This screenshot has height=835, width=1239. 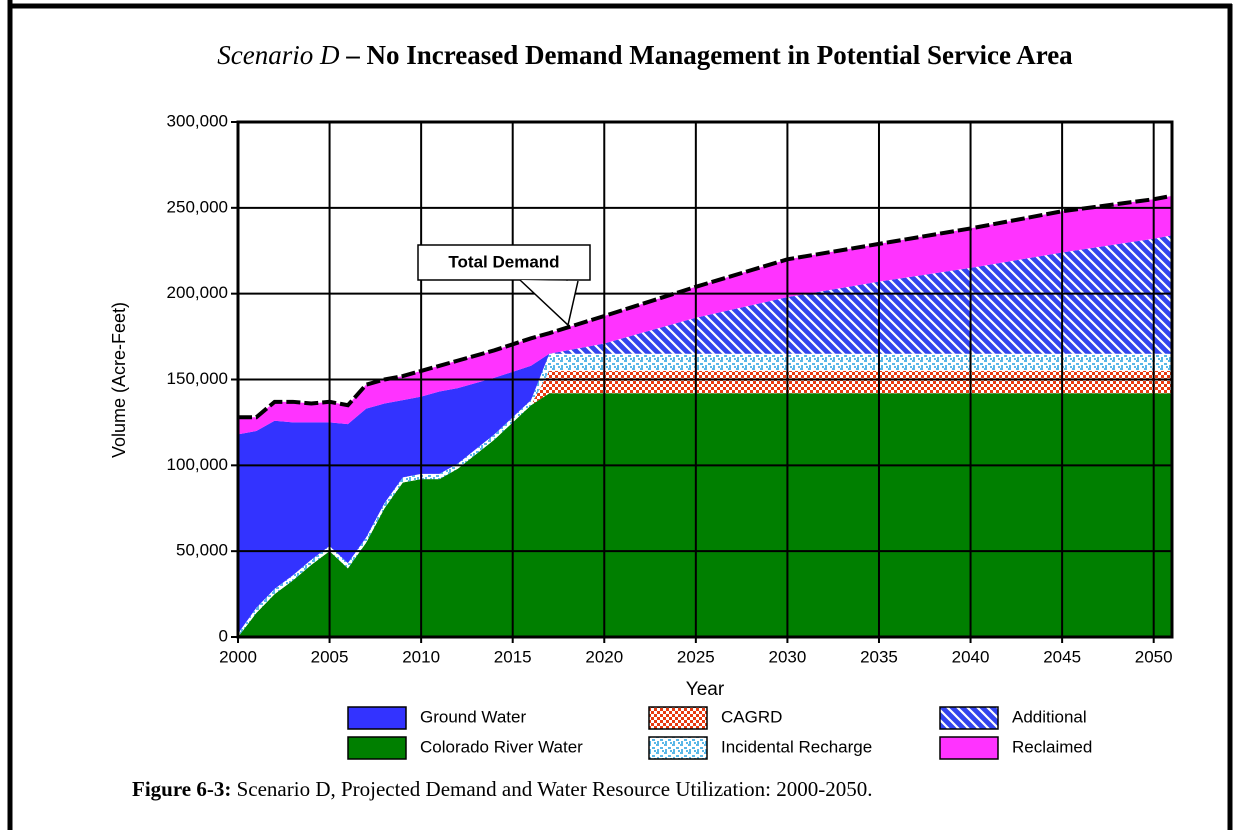 I want to click on y-tick-label: 250,000, so click(x=197, y=206).